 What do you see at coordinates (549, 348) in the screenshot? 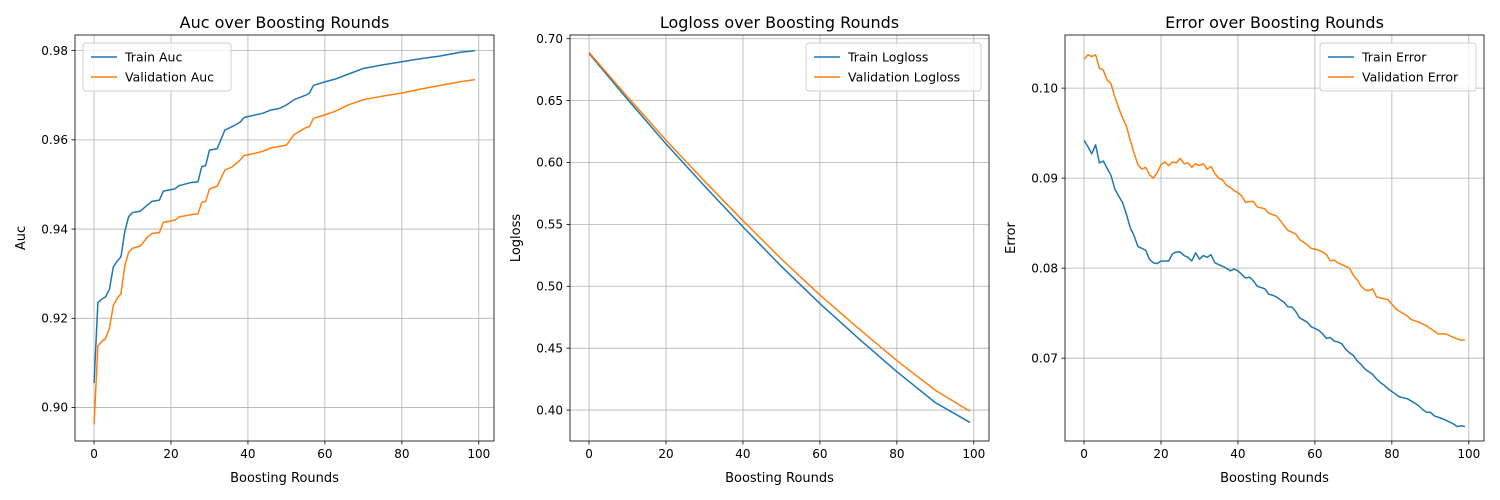
I see `y-tick-label: 0.45` at bounding box center [549, 348].